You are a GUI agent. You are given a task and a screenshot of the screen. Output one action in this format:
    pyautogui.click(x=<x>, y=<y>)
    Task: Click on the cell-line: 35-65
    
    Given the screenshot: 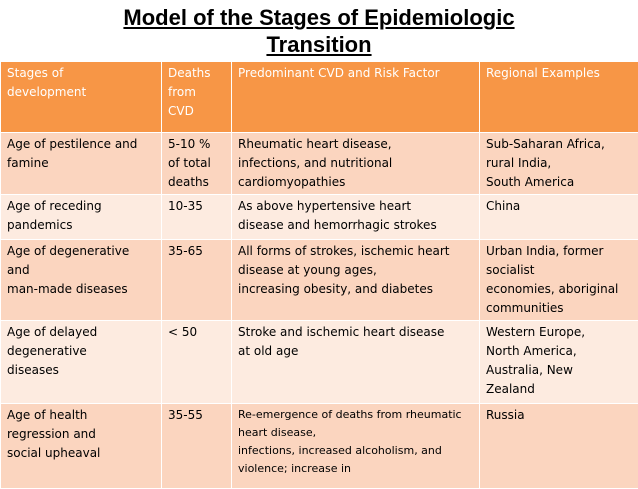 What is the action you would take?
    pyautogui.click(x=197, y=251)
    